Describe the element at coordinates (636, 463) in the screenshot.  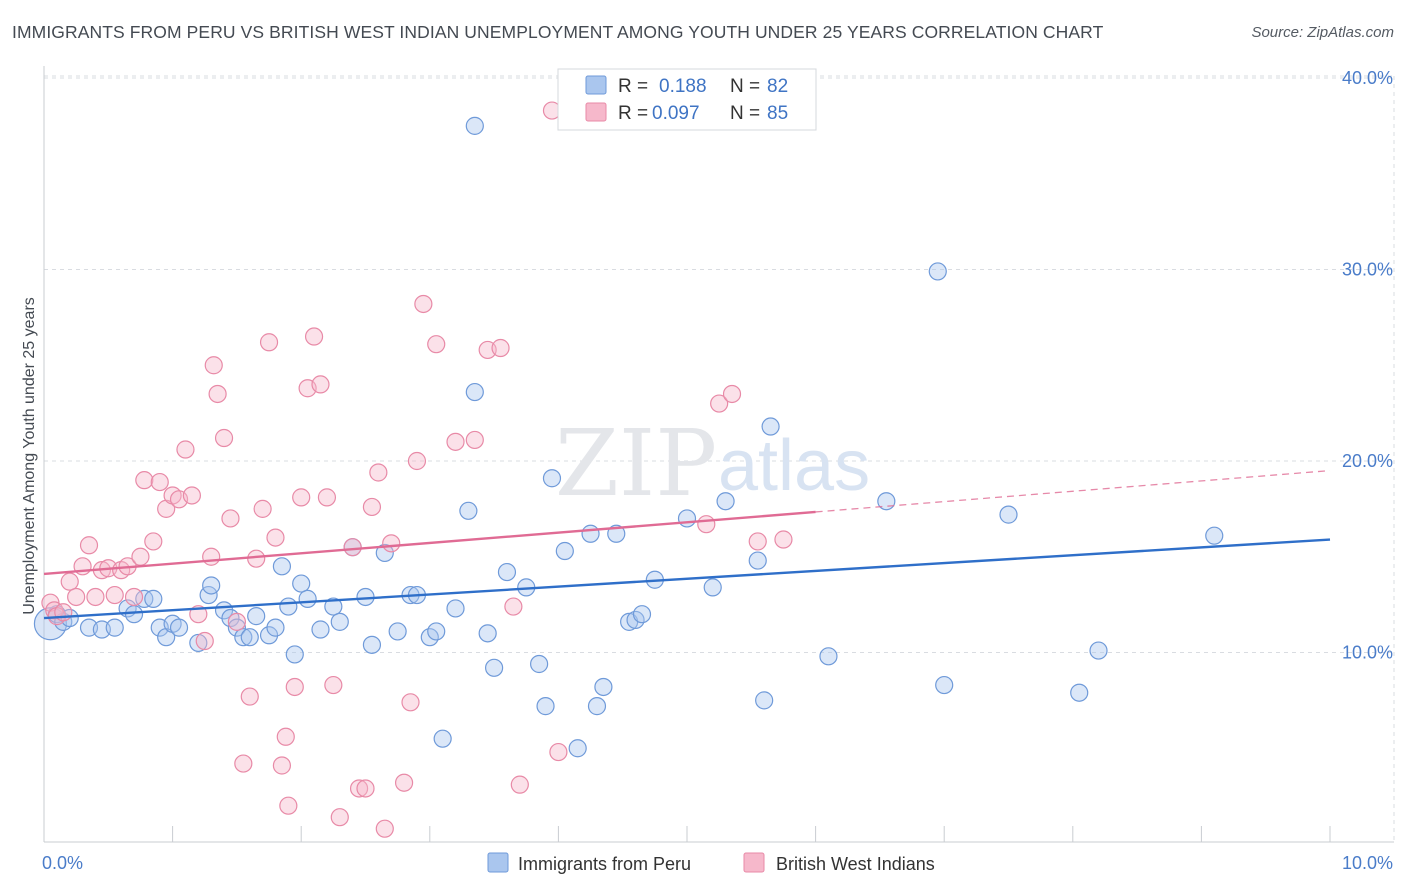
I see `watermark-zip: ZIP` at that location.